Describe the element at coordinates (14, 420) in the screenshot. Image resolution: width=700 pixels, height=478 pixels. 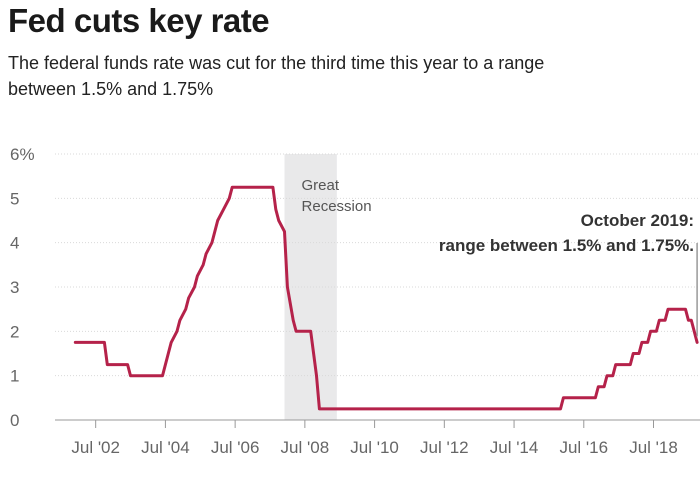
I see `y-tick-label: 0` at that location.